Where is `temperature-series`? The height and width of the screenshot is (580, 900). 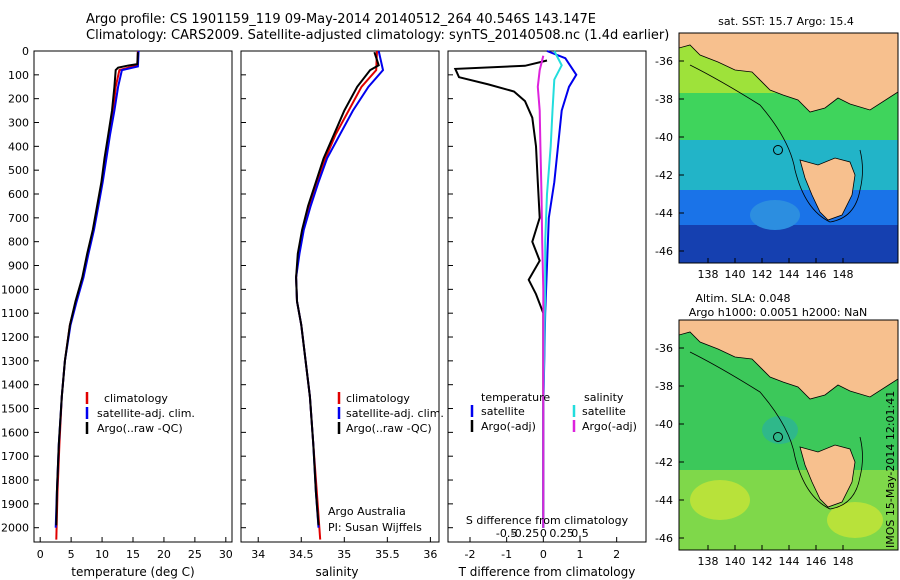 temperature-series is located at coordinates (97, 295).